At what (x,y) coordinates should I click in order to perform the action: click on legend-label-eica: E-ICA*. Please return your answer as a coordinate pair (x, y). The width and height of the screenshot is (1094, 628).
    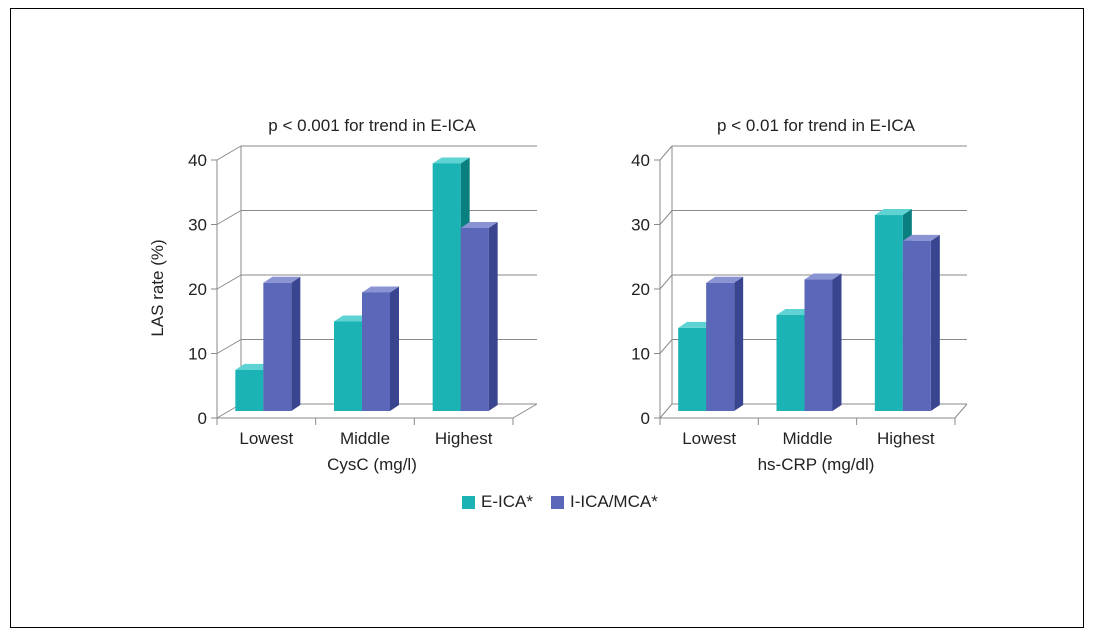
    Looking at the image, I should click on (507, 501).